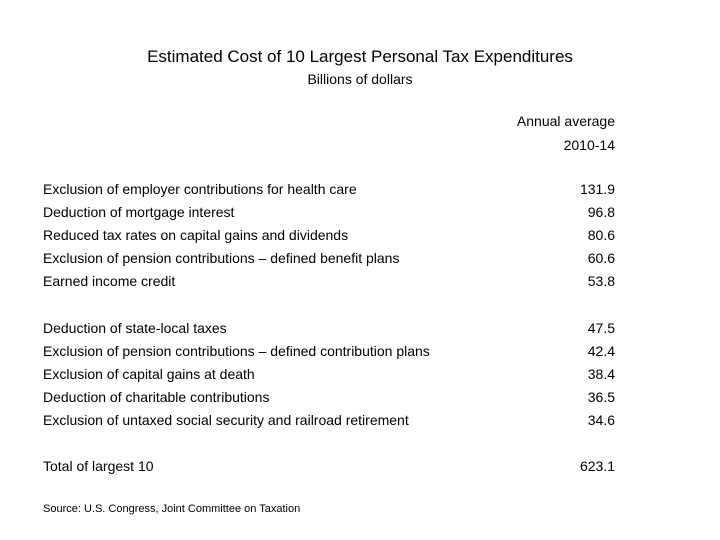 Image resolution: width=720 pixels, height=540 pixels. Describe the element at coordinates (329, 331) in the screenshot. I see `table-row: Deduction of state-local taxes 47.5` at that location.